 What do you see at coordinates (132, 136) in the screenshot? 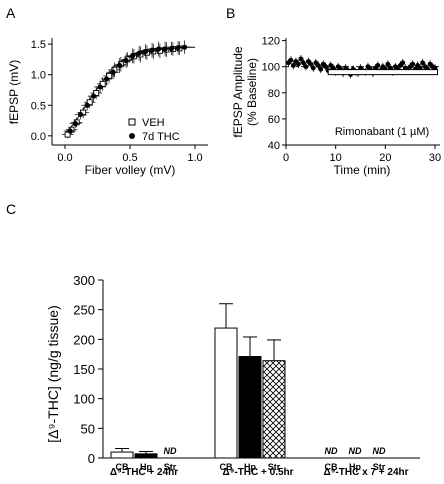
I see `legend-thc-marker` at bounding box center [132, 136].